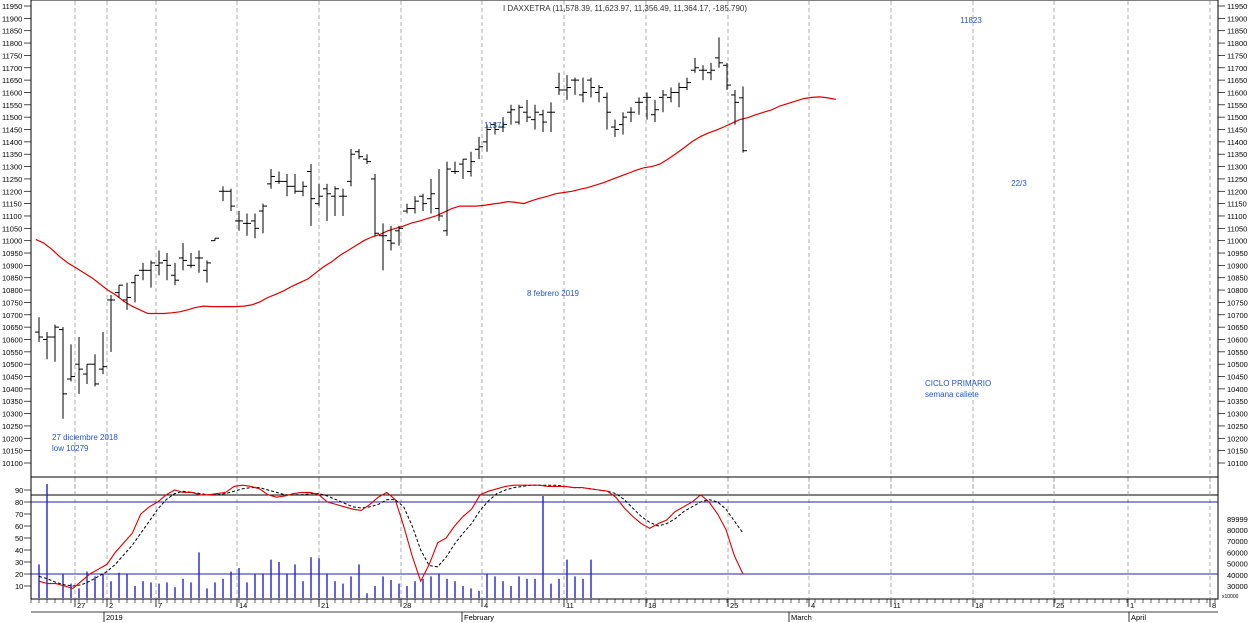 This screenshot has height=623, width=1250. What do you see at coordinates (12, 68) in the screenshot?
I see `y-tick-label: 11700` at bounding box center [12, 68].